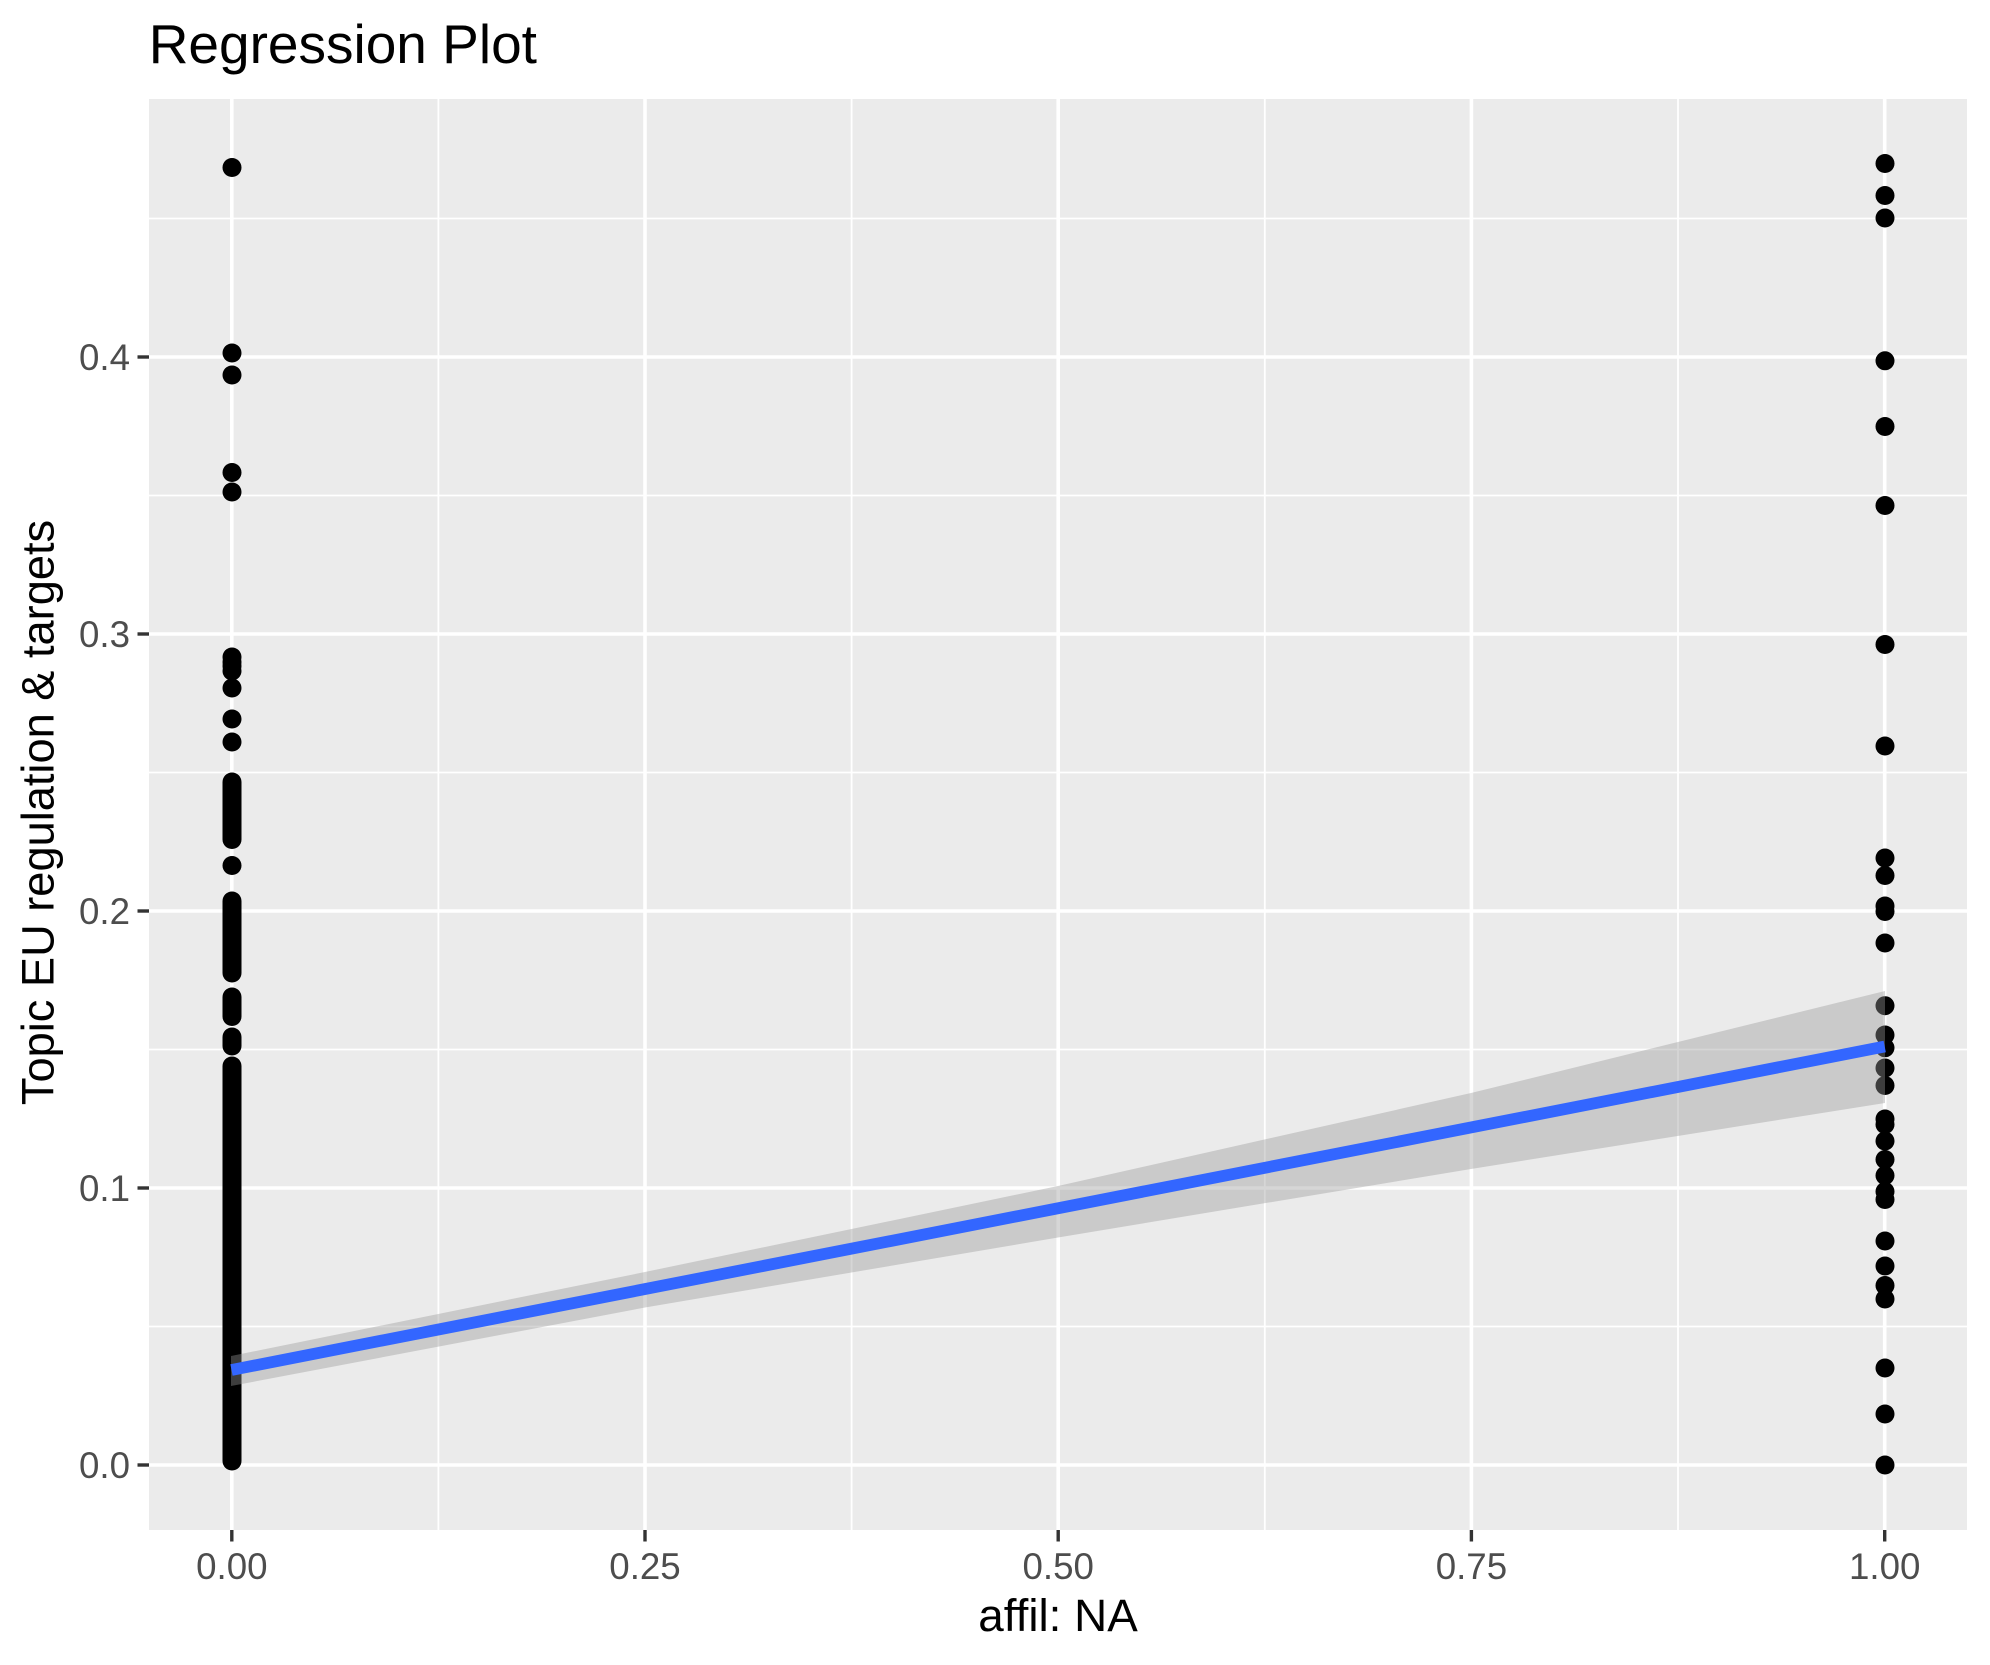 The height and width of the screenshot is (1665, 1990). Describe the element at coordinates (37, 812) in the screenshot. I see `svg-text: Topic EU regulation & targets` at that location.